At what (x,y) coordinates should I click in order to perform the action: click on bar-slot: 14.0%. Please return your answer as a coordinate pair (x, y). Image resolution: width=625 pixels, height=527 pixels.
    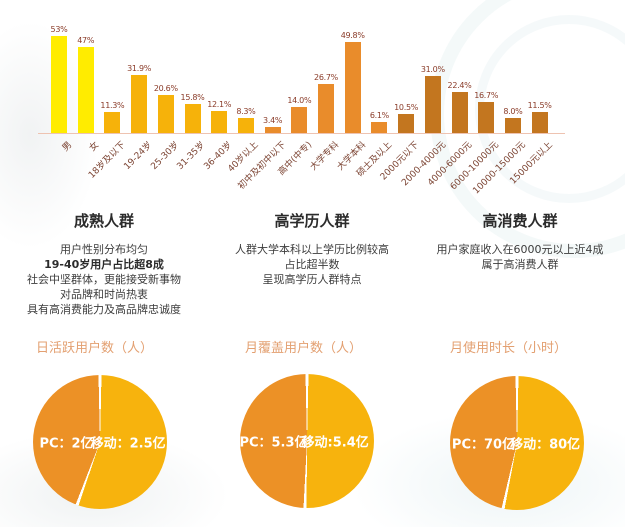
    Looking at the image, I should click on (299, 114).